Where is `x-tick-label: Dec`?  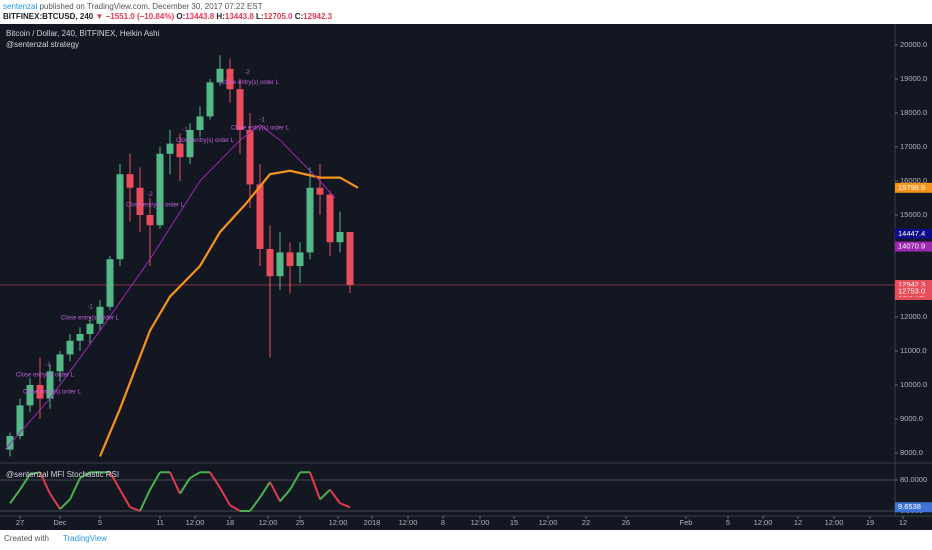
x-tick-label: Dec is located at coordinates (60, 522).